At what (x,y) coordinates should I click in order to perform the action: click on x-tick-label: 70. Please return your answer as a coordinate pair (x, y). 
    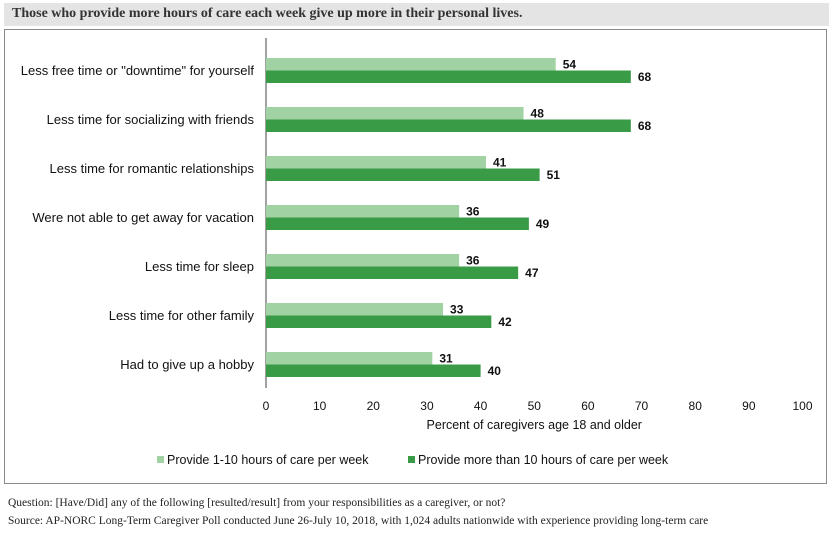
    Looking at the image, I should click on (642, 406).